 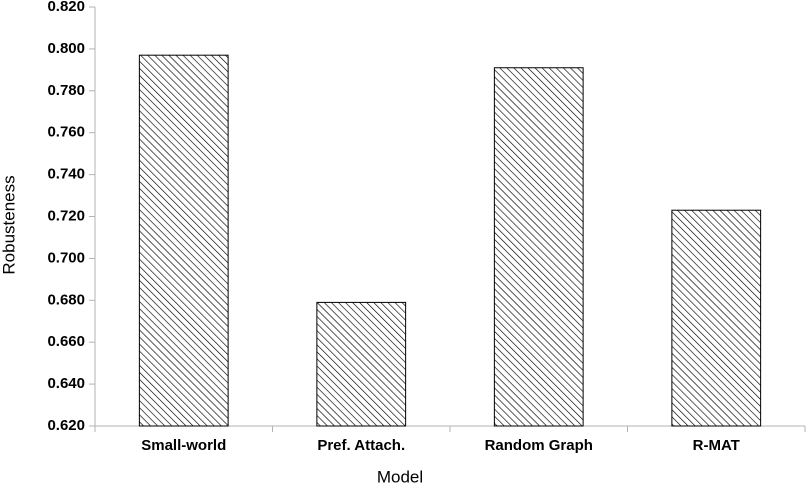 What do you see at coordinates (66, 174) in the screenshot?
I see `y-tick-label: 0.740` at bounding box center [66, 174].